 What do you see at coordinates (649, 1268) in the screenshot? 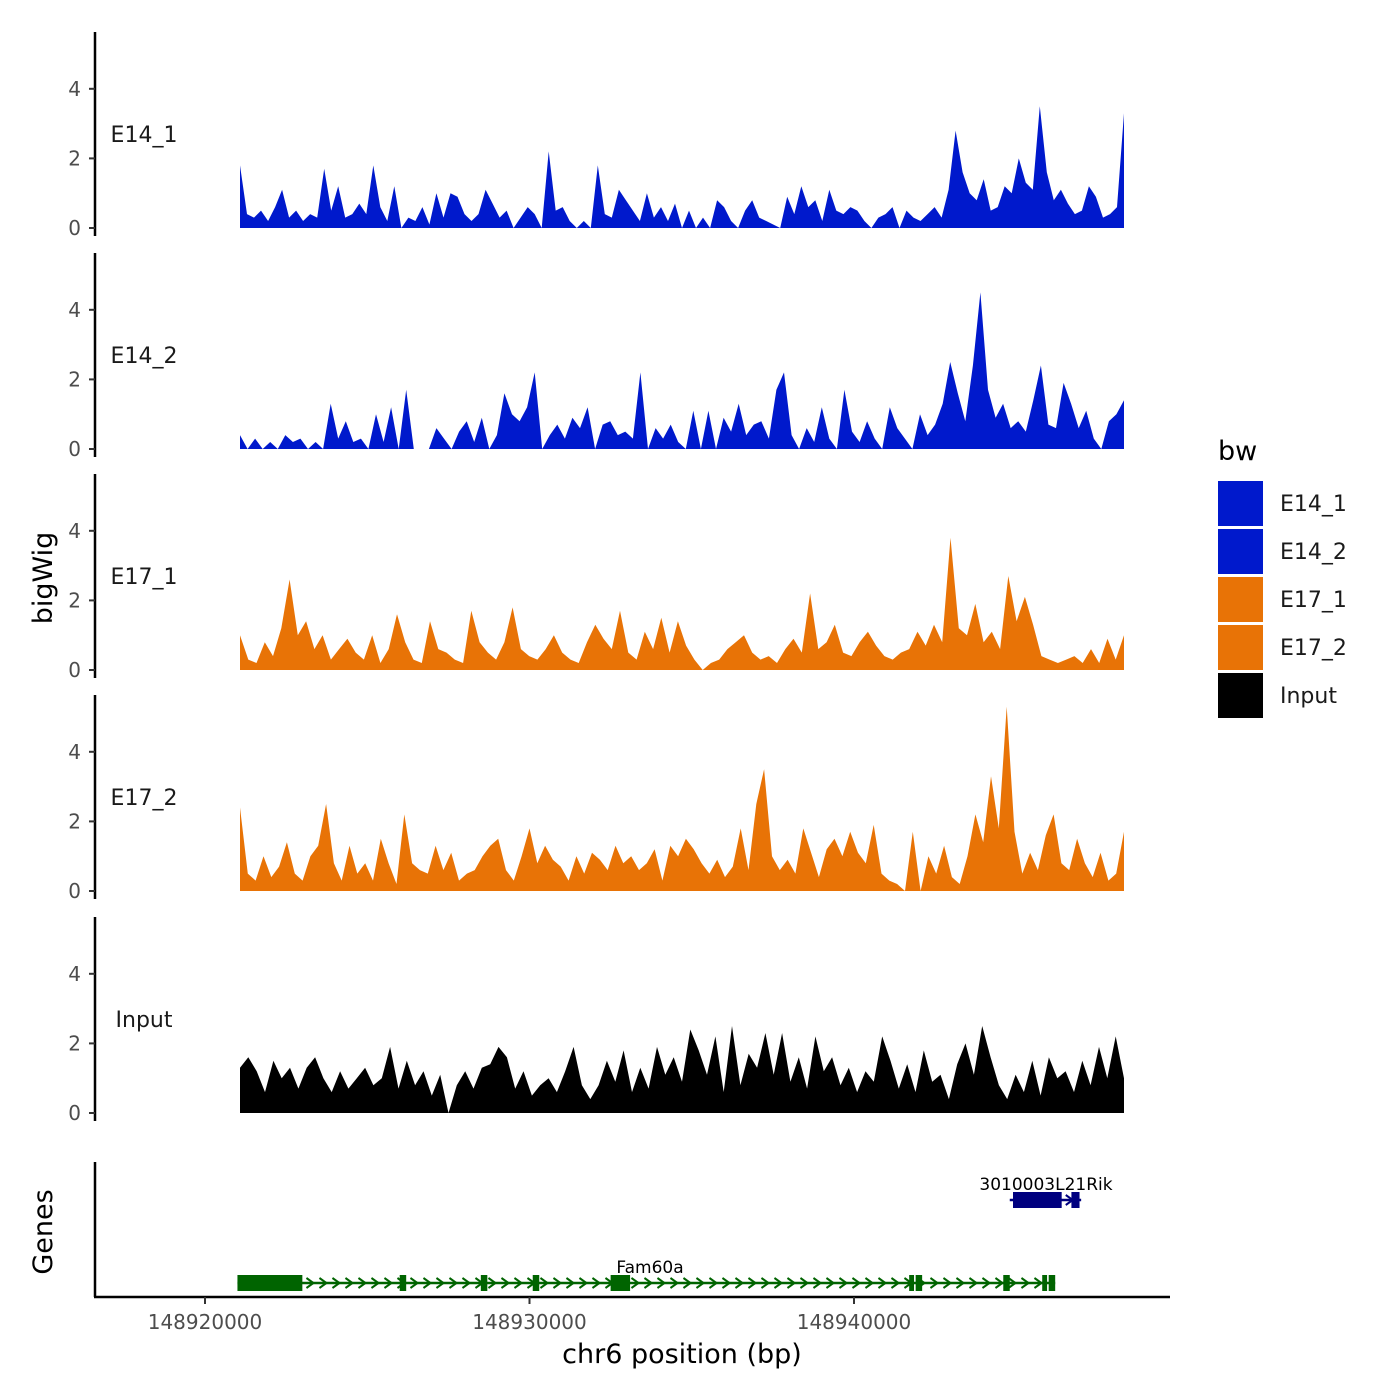
I see `gene-label: Fam60a` at bounding box center [649, 1268].